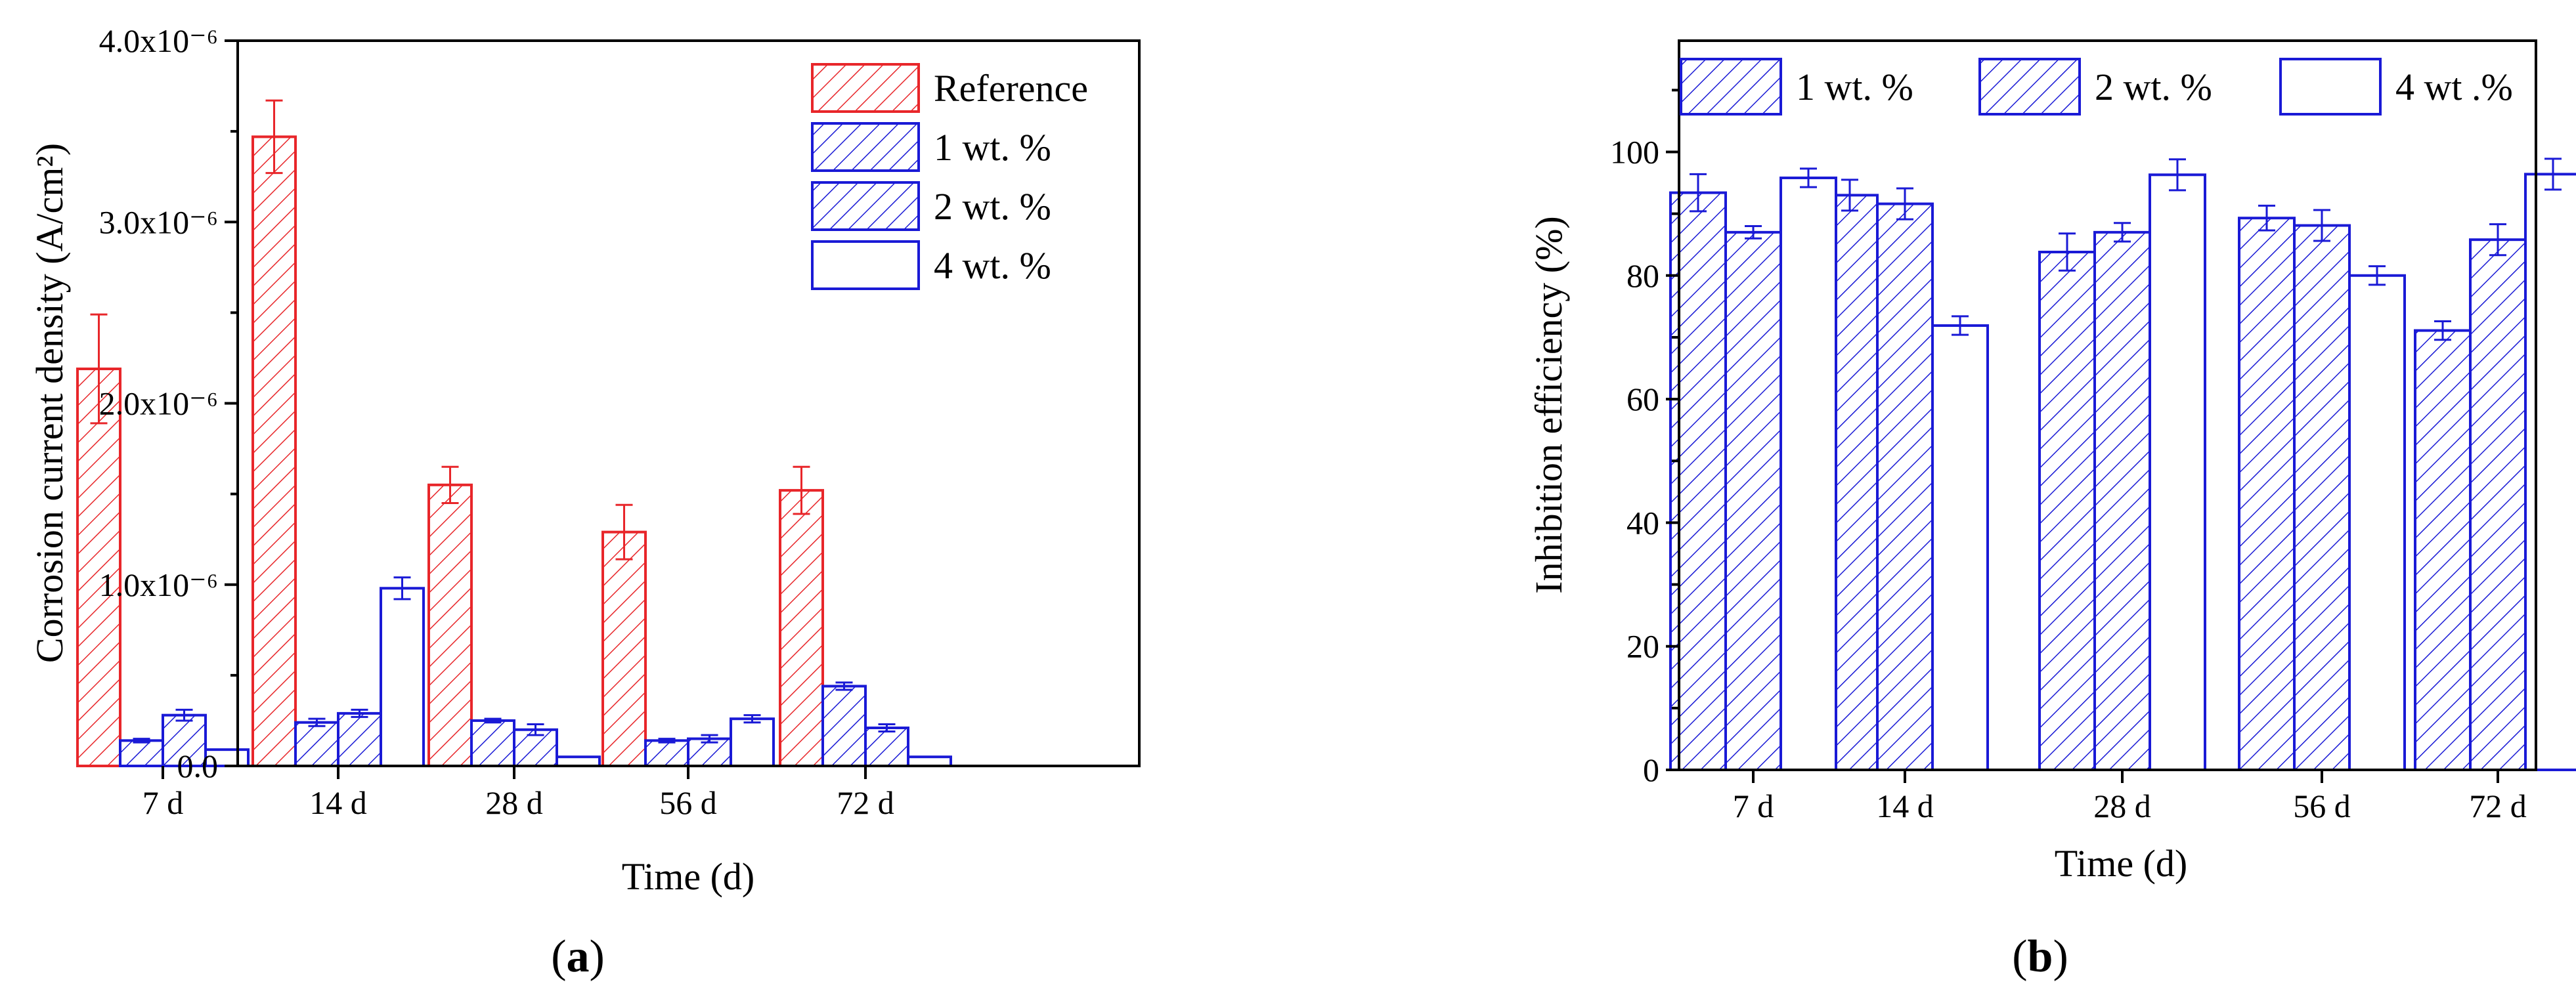 The image size is (2576, 995). I want to click on chart-b-y-axis-label: Inhibition efficiency (%), so click(1548, 405).